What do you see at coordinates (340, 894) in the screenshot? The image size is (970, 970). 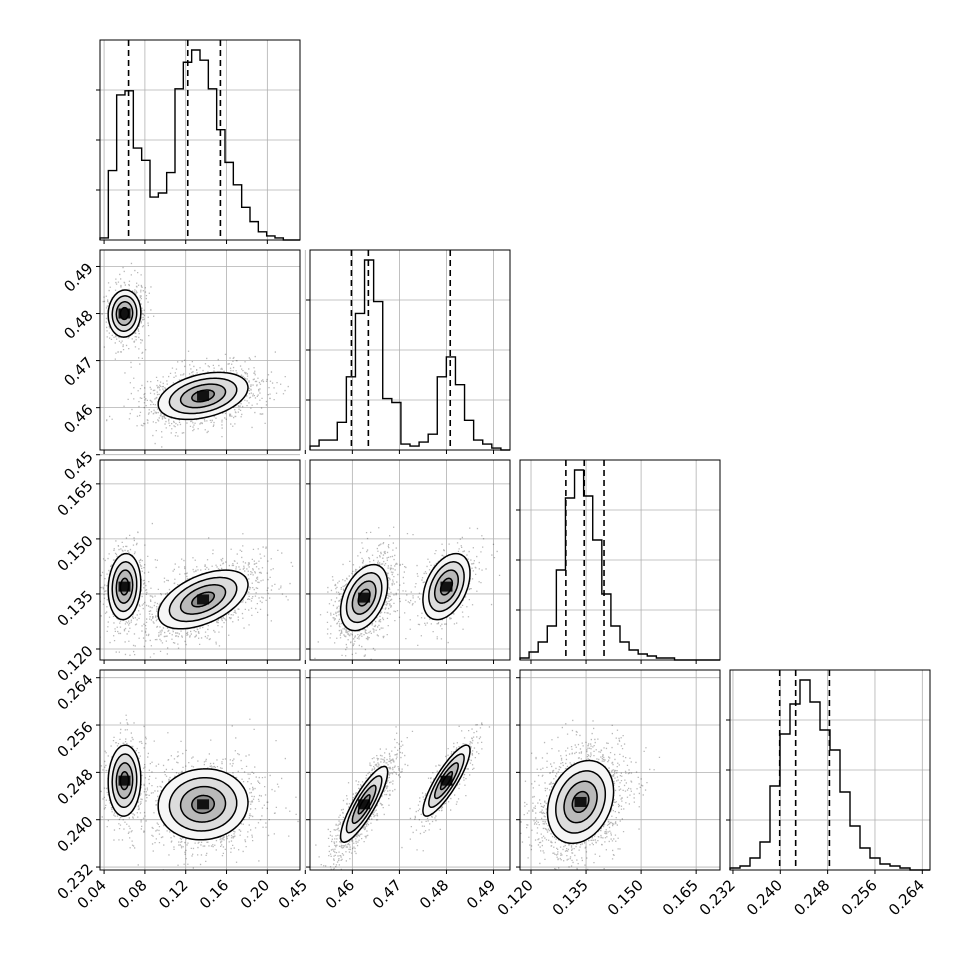 I see `x-tick-label: 0.46` at bounding box center [340, 894].